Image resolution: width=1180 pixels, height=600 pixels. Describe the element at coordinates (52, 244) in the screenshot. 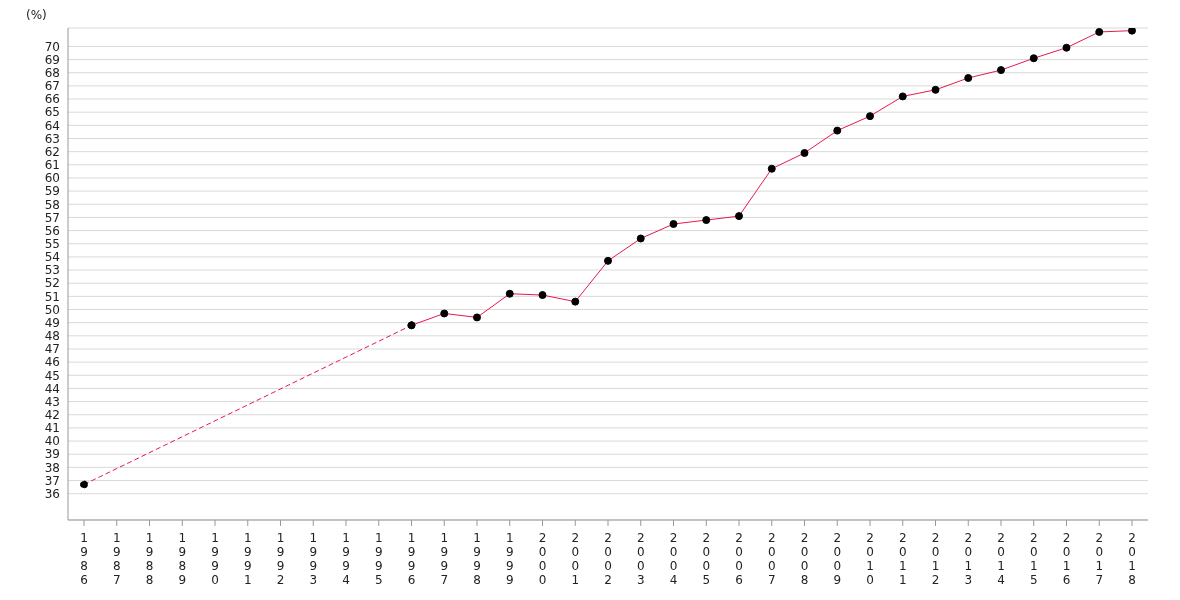

I see `y-tick-label: 55` at that location.